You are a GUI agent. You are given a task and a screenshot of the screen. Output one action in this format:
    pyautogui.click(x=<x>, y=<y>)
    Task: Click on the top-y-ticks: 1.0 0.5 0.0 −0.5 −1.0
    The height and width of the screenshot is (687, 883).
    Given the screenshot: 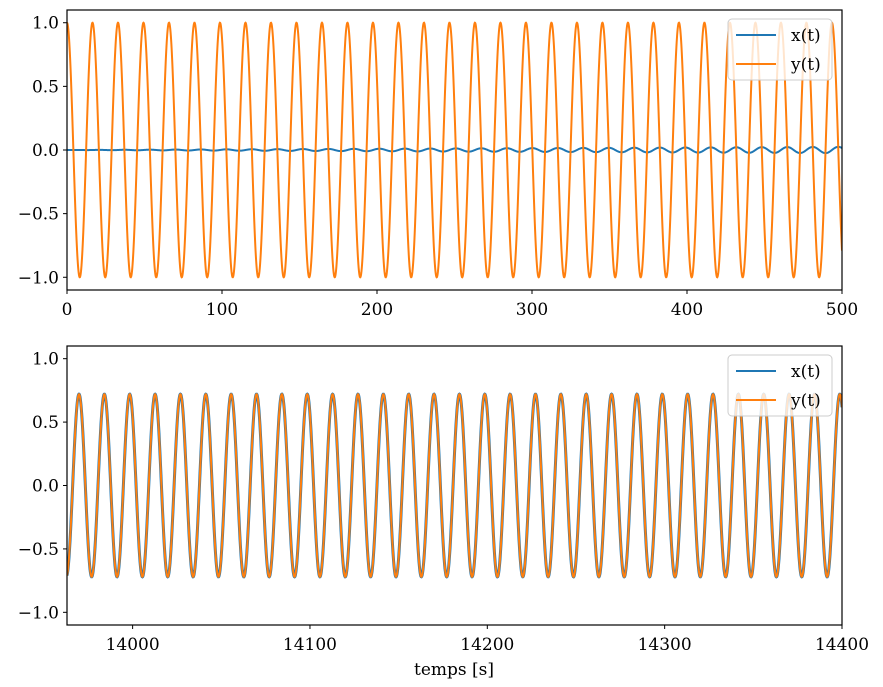 What is the action you would take?
    pyautogui.click(x=42, y=151)
    